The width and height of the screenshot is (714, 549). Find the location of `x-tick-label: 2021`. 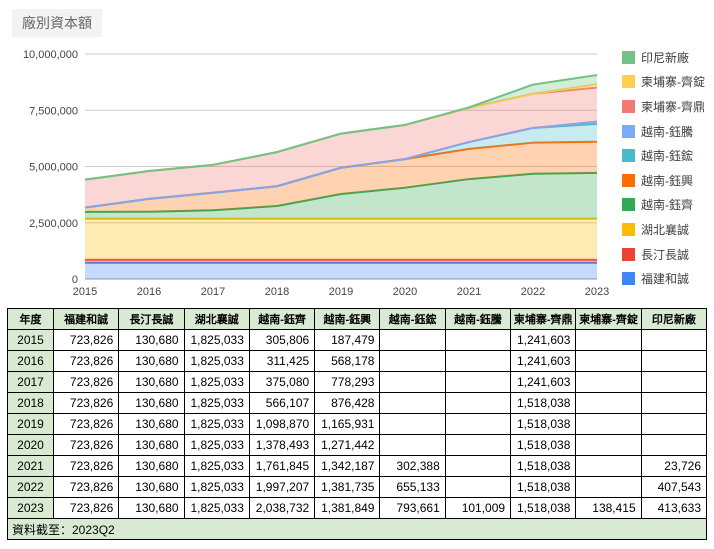

x-tick-label: 2021 is located at coordinates (469, 292).